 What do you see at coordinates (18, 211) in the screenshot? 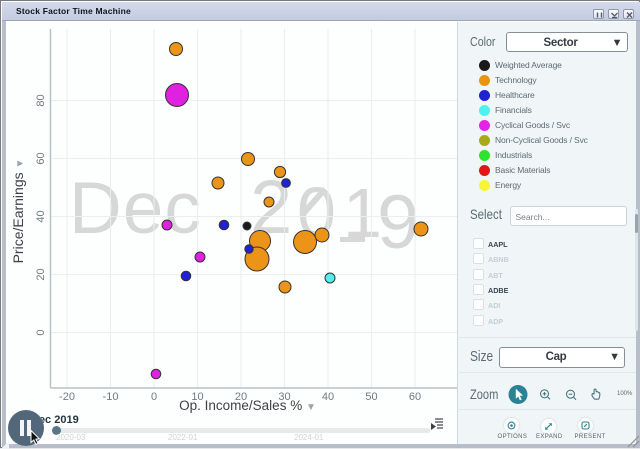
I see `svg-text: Price/Earnings ▼` at bounding box center [18, 211].